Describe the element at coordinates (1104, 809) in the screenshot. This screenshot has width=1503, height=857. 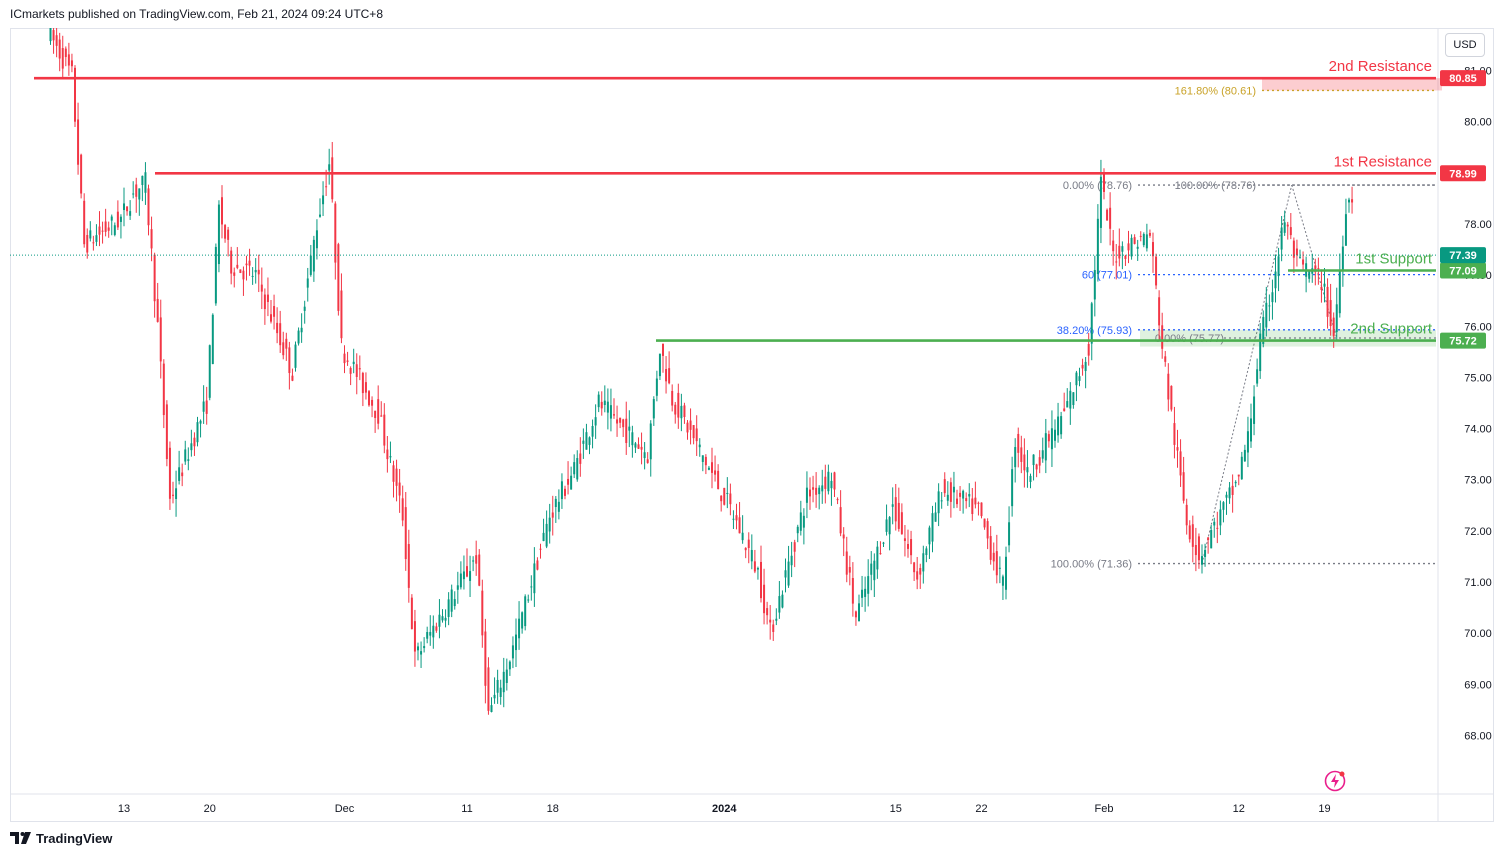
I see `x-tick-label: Feb` at that location.